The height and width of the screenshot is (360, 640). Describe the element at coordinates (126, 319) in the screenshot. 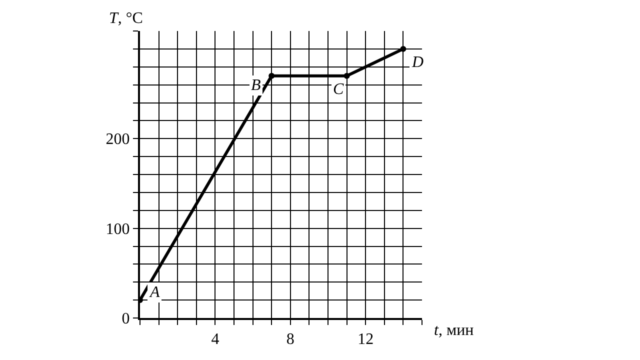

I see `y-tick-label: 0` at that location.